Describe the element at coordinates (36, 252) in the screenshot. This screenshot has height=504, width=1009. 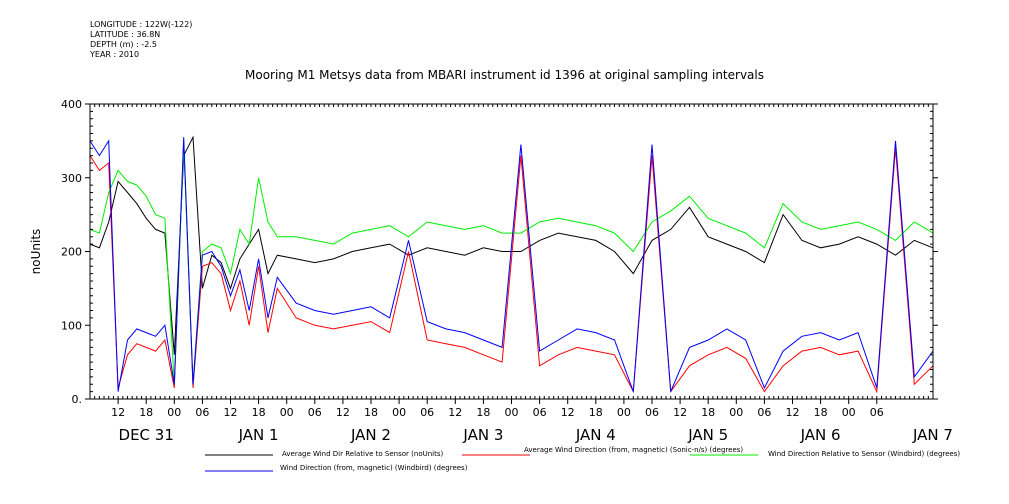
I see `y-axis-label: noUnits` at that location.